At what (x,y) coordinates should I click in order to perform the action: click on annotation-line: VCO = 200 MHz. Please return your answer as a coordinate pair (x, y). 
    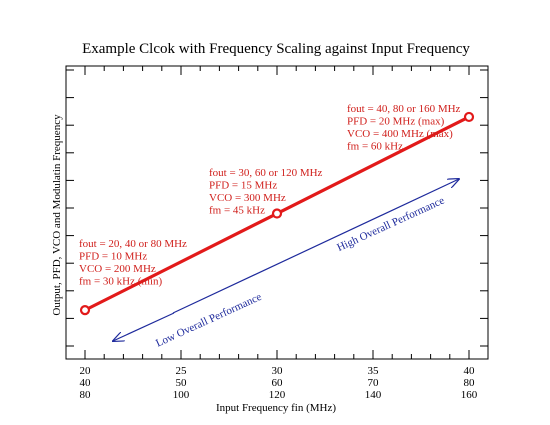
    Looking at the image, I should click on (117, 269).